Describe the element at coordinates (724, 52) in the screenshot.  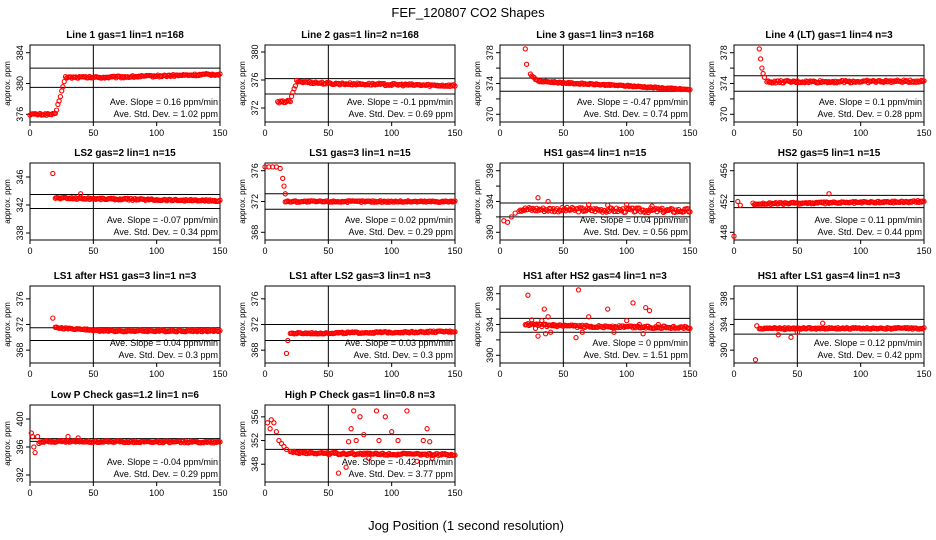
I see `y-tick-label: 378` at that location.